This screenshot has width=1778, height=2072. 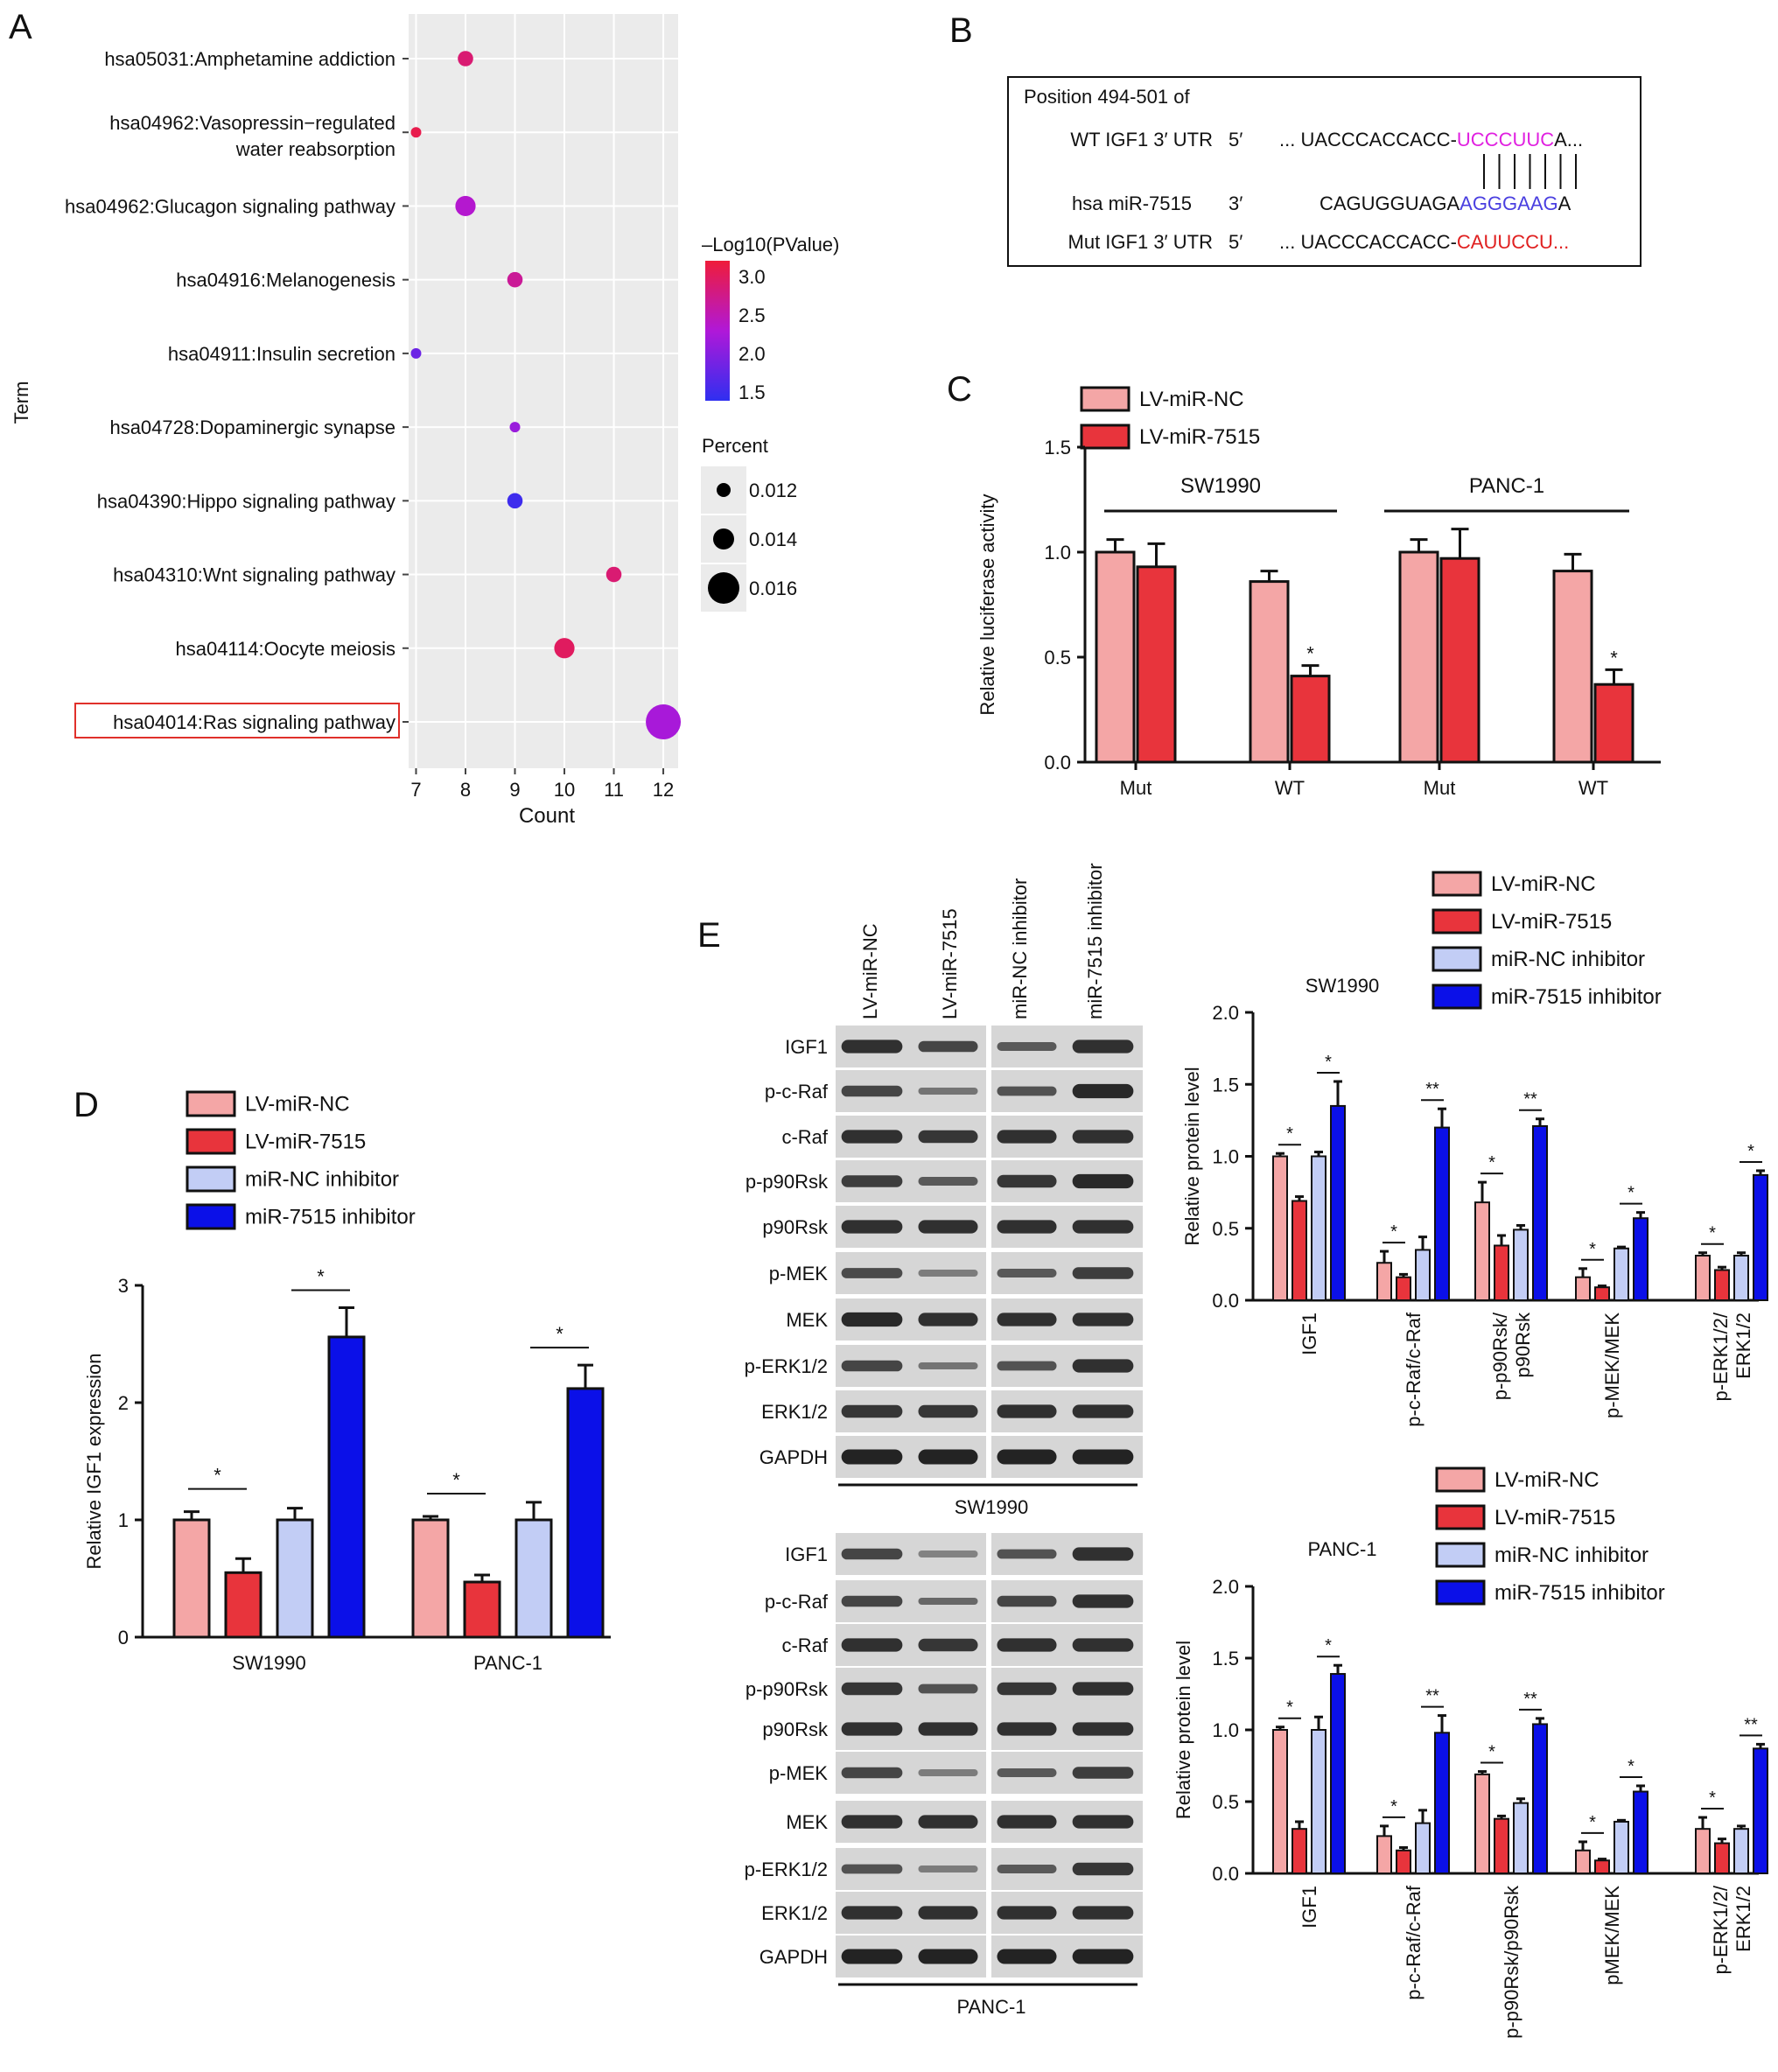 I want to click on legend-label: LV-miR-NC, so click(x=297, y=1104).